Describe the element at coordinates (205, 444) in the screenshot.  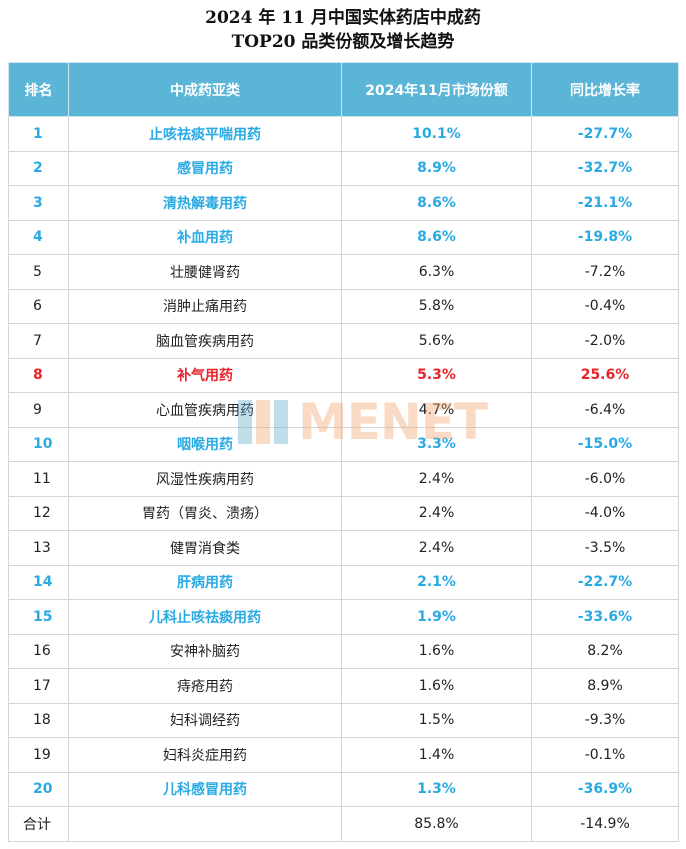
I see `cell-category: 咽喉用药` at that location.